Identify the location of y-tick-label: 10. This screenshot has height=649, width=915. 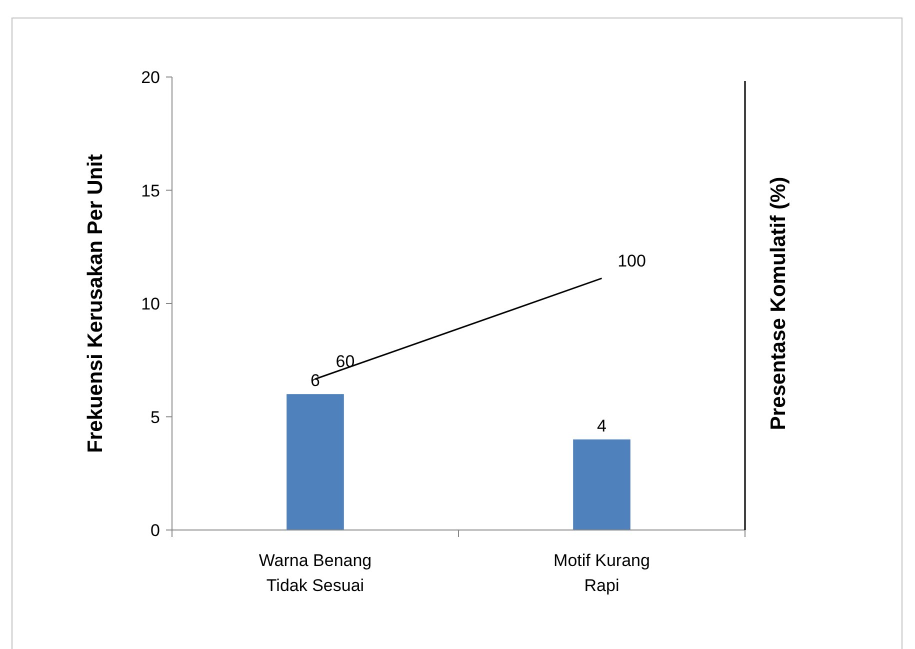
(150, 304).